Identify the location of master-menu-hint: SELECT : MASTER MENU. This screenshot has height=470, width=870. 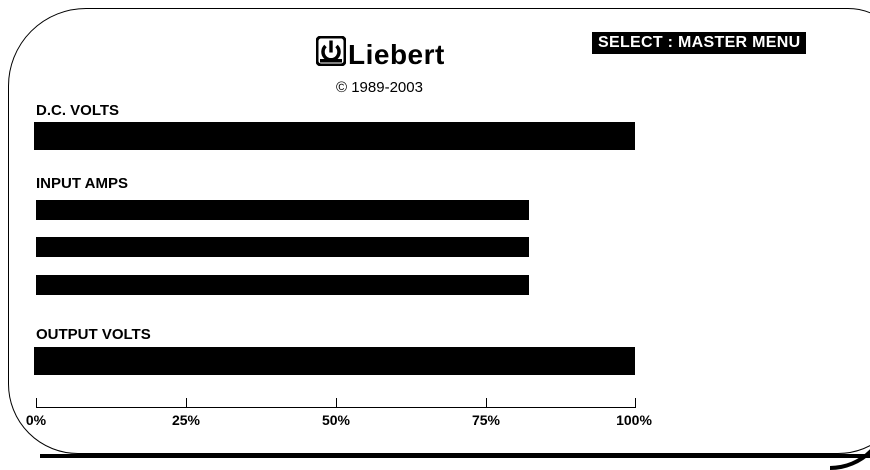
(699, 43).